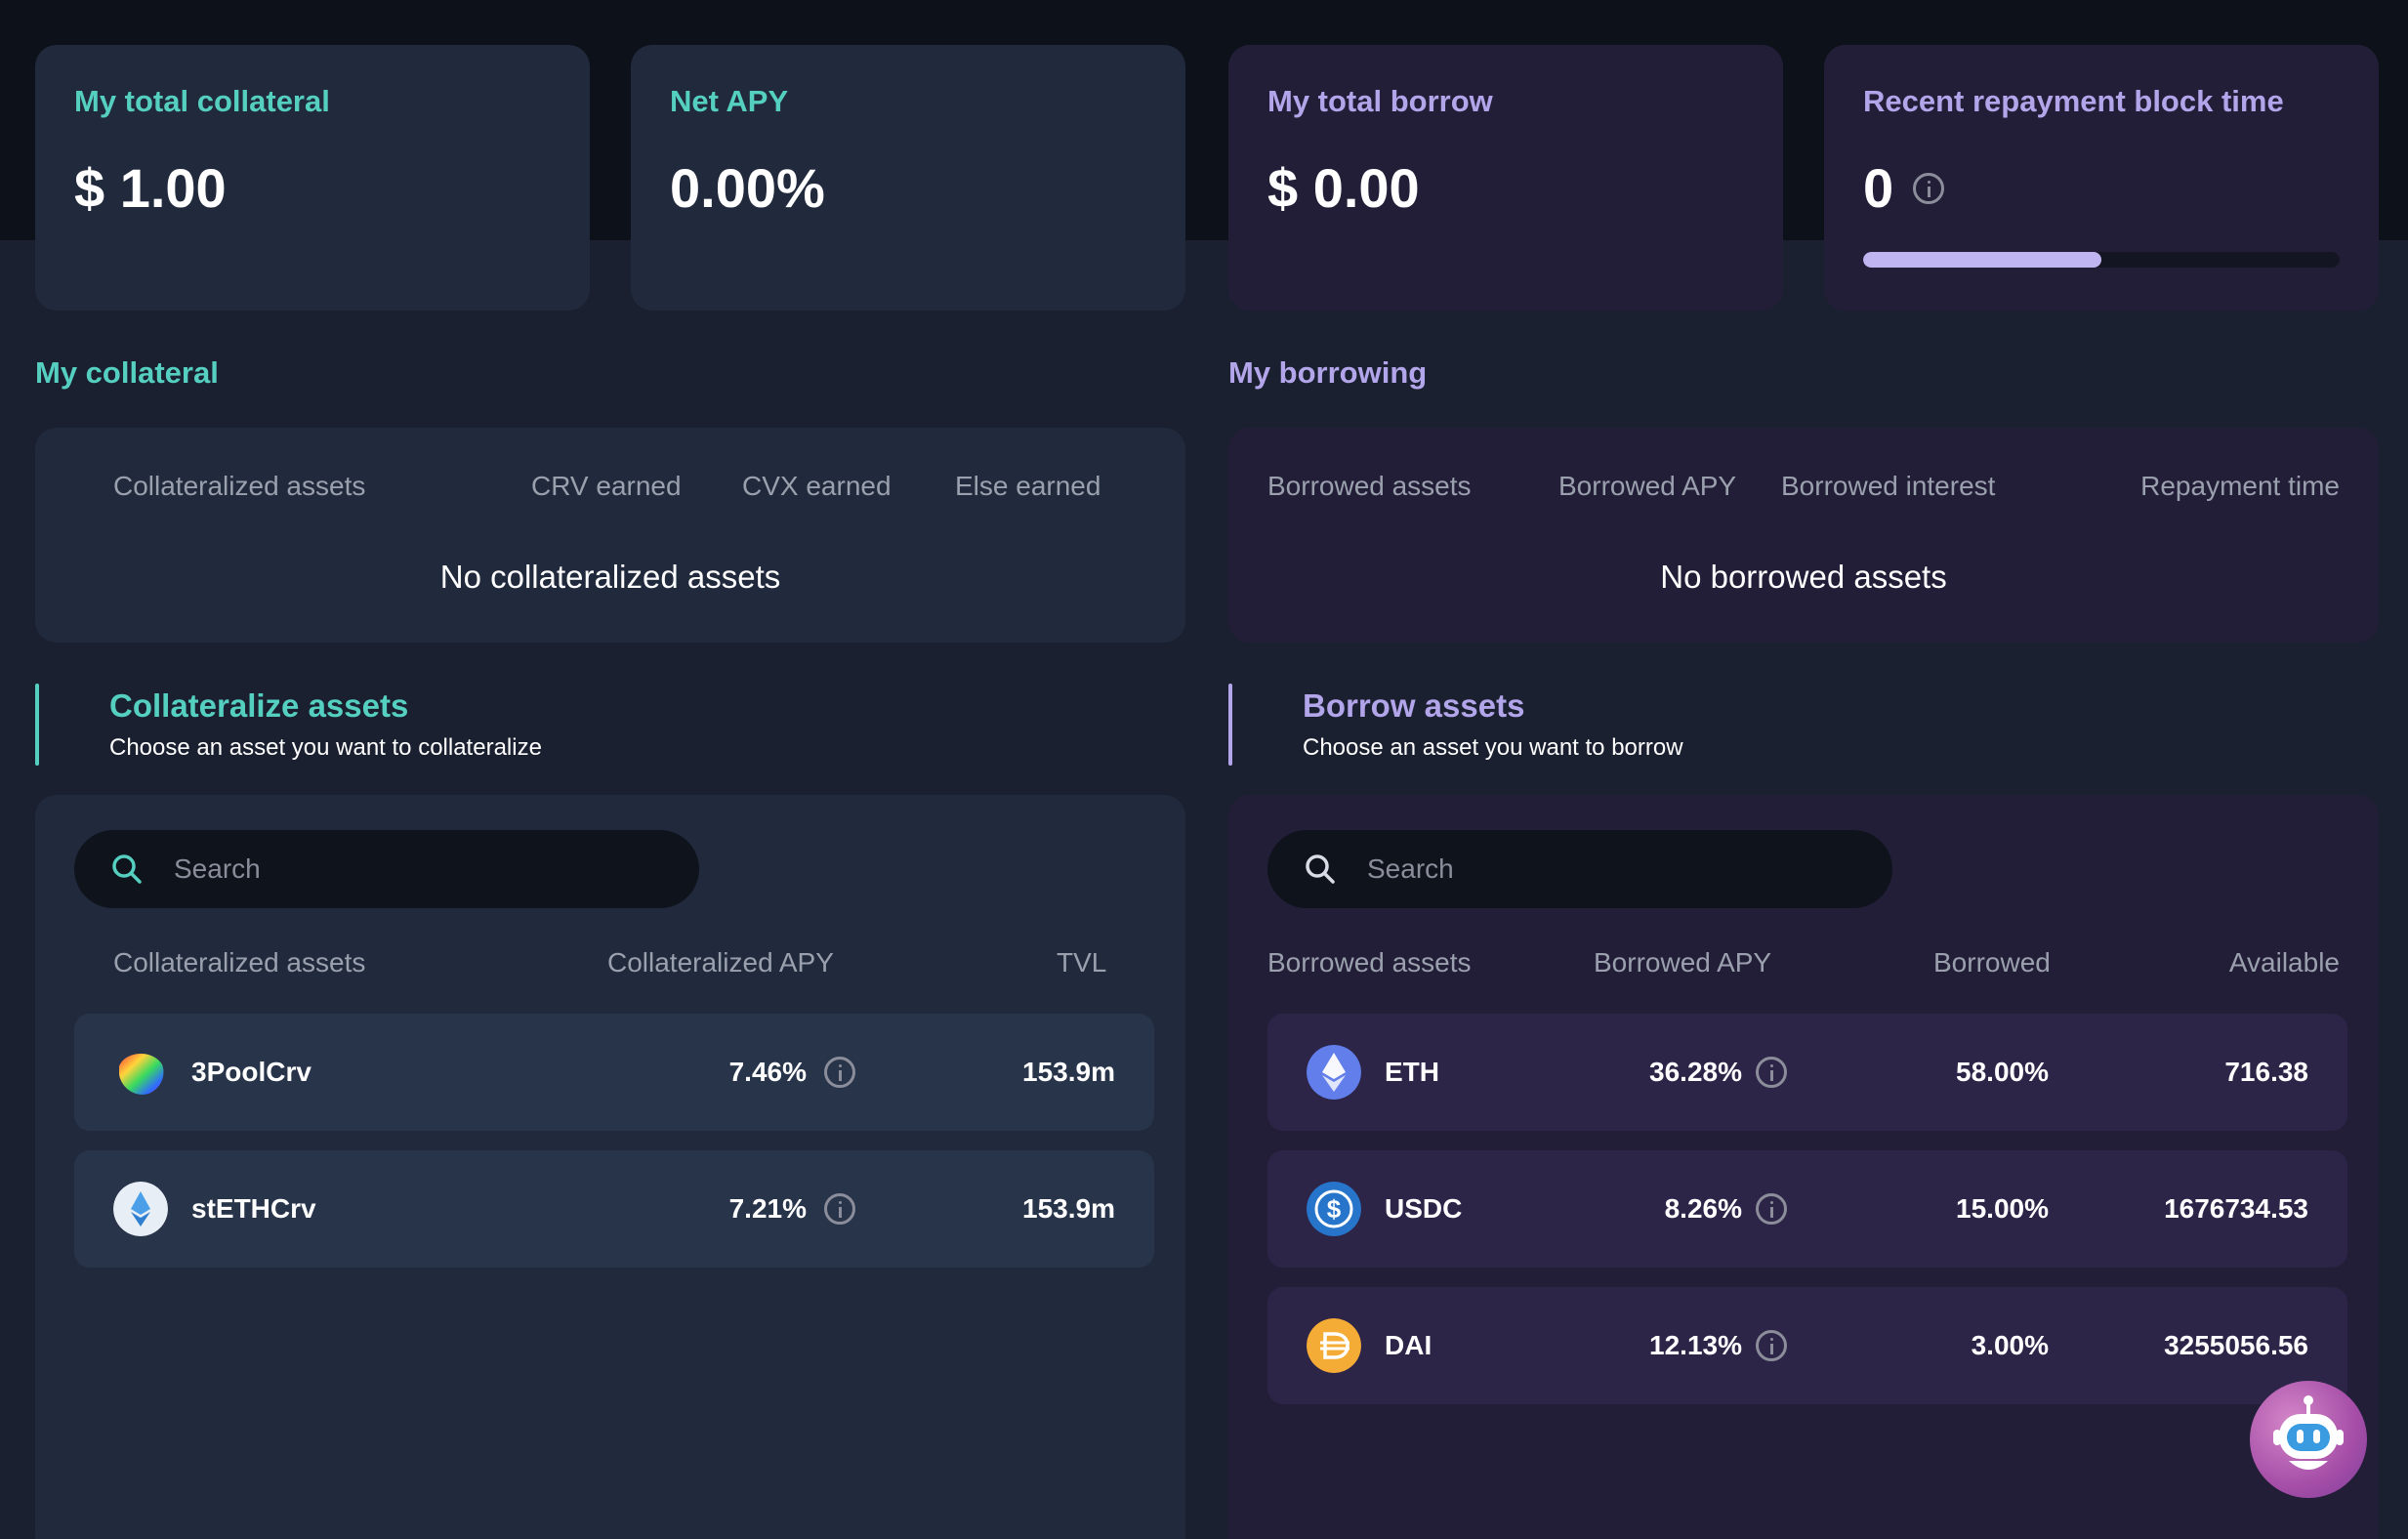 Image resolution: width=2408 pixels, height=1539 pixels. Describe the element at coordinates (908, 178) in the screenshot. I see `net-apy-card: Net APY 0.00%` at that location.